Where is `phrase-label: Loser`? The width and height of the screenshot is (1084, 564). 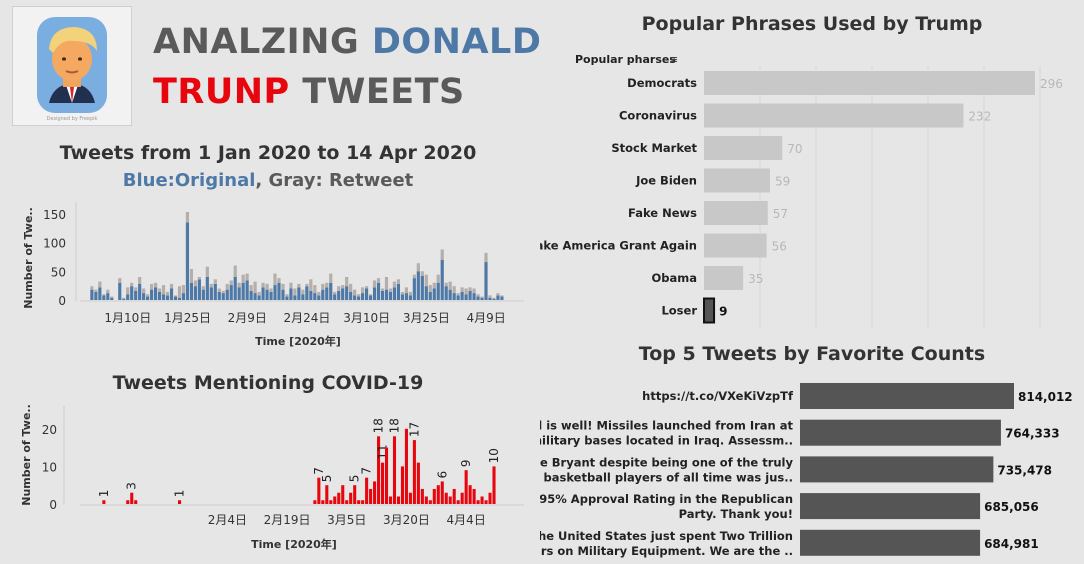
phrase-label: Loser is located at coordinates (679, 311).